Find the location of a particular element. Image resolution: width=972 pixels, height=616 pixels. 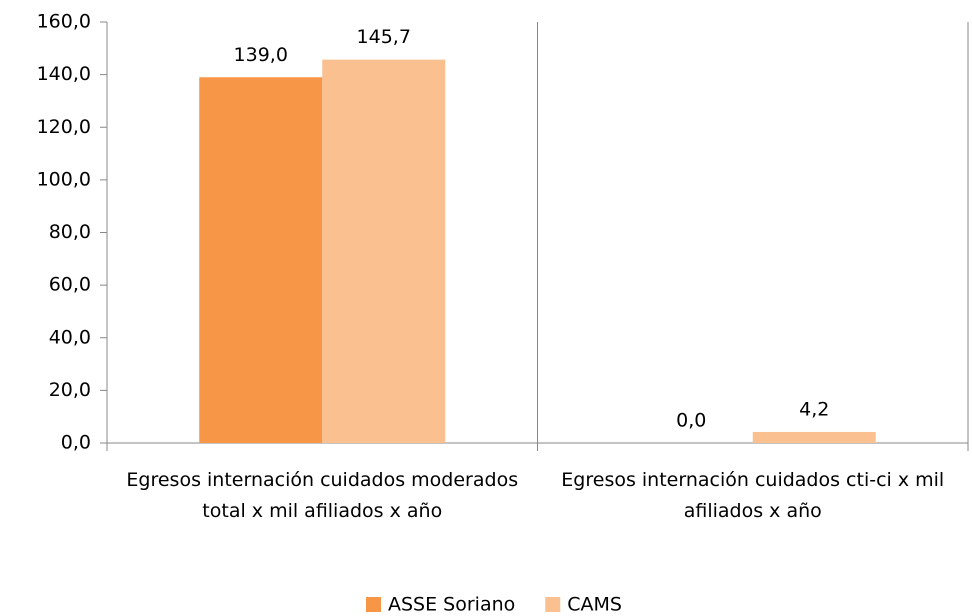

value-label: 4,2 is located at coordinates (814, 409).